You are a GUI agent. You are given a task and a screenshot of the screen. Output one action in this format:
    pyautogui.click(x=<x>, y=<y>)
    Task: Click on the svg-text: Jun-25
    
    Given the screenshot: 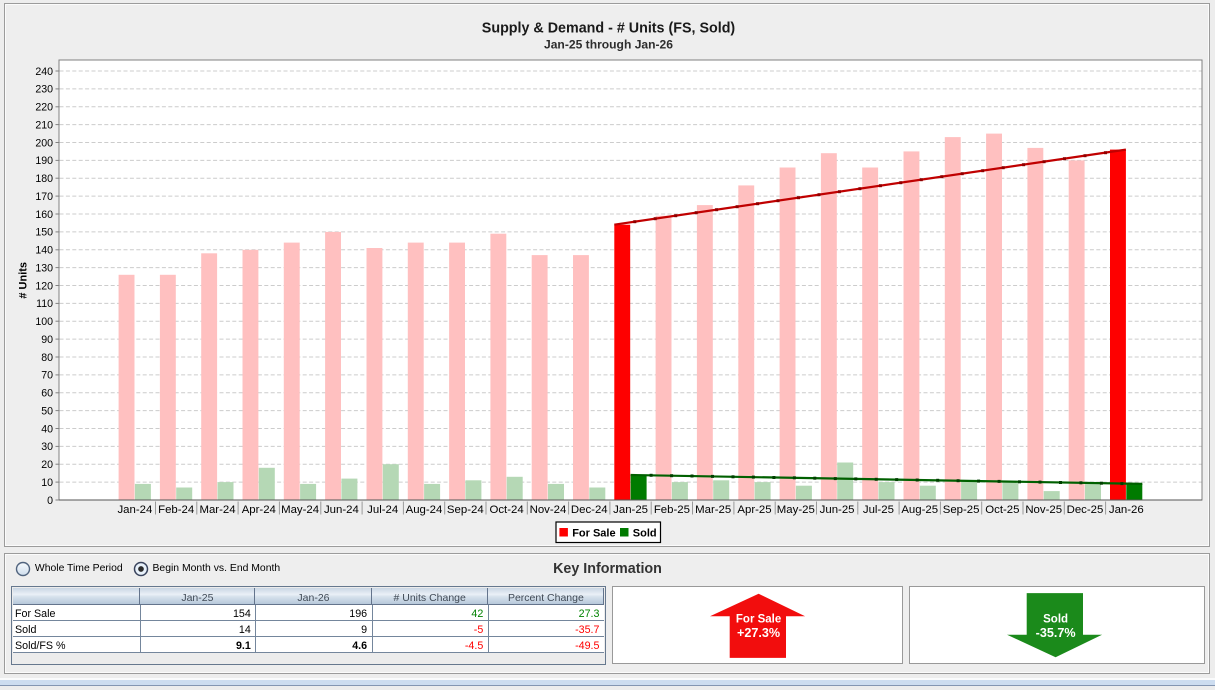 What is the action you would take?
    pyautogui.click(x=837, y=510)
    